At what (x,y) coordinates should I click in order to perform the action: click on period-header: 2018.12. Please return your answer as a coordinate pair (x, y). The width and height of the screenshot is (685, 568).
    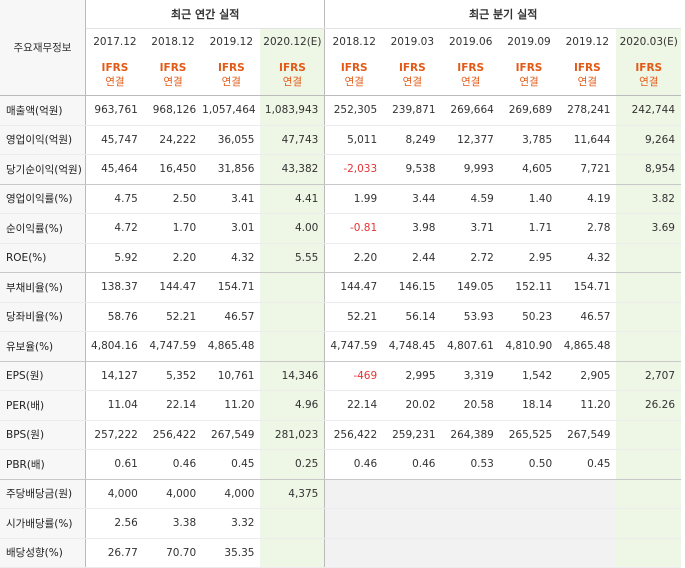
    Looking at the image, I should click on (354, 41).